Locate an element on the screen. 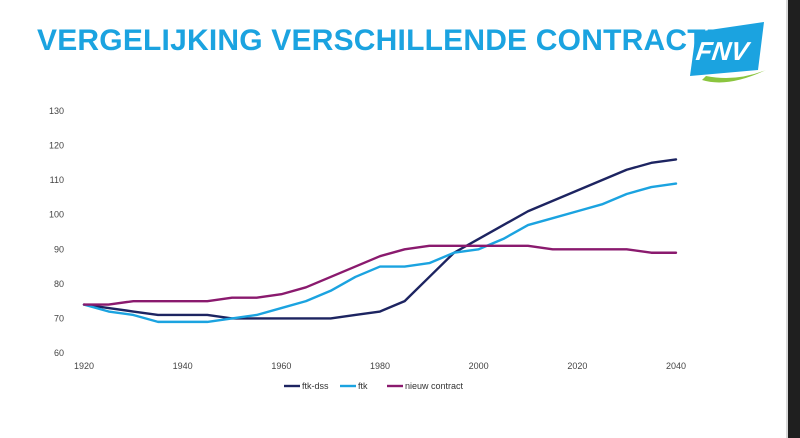 This screenshot has height=438, width=800. x-tick-label: 2020 is located at coordinates (577, 366).